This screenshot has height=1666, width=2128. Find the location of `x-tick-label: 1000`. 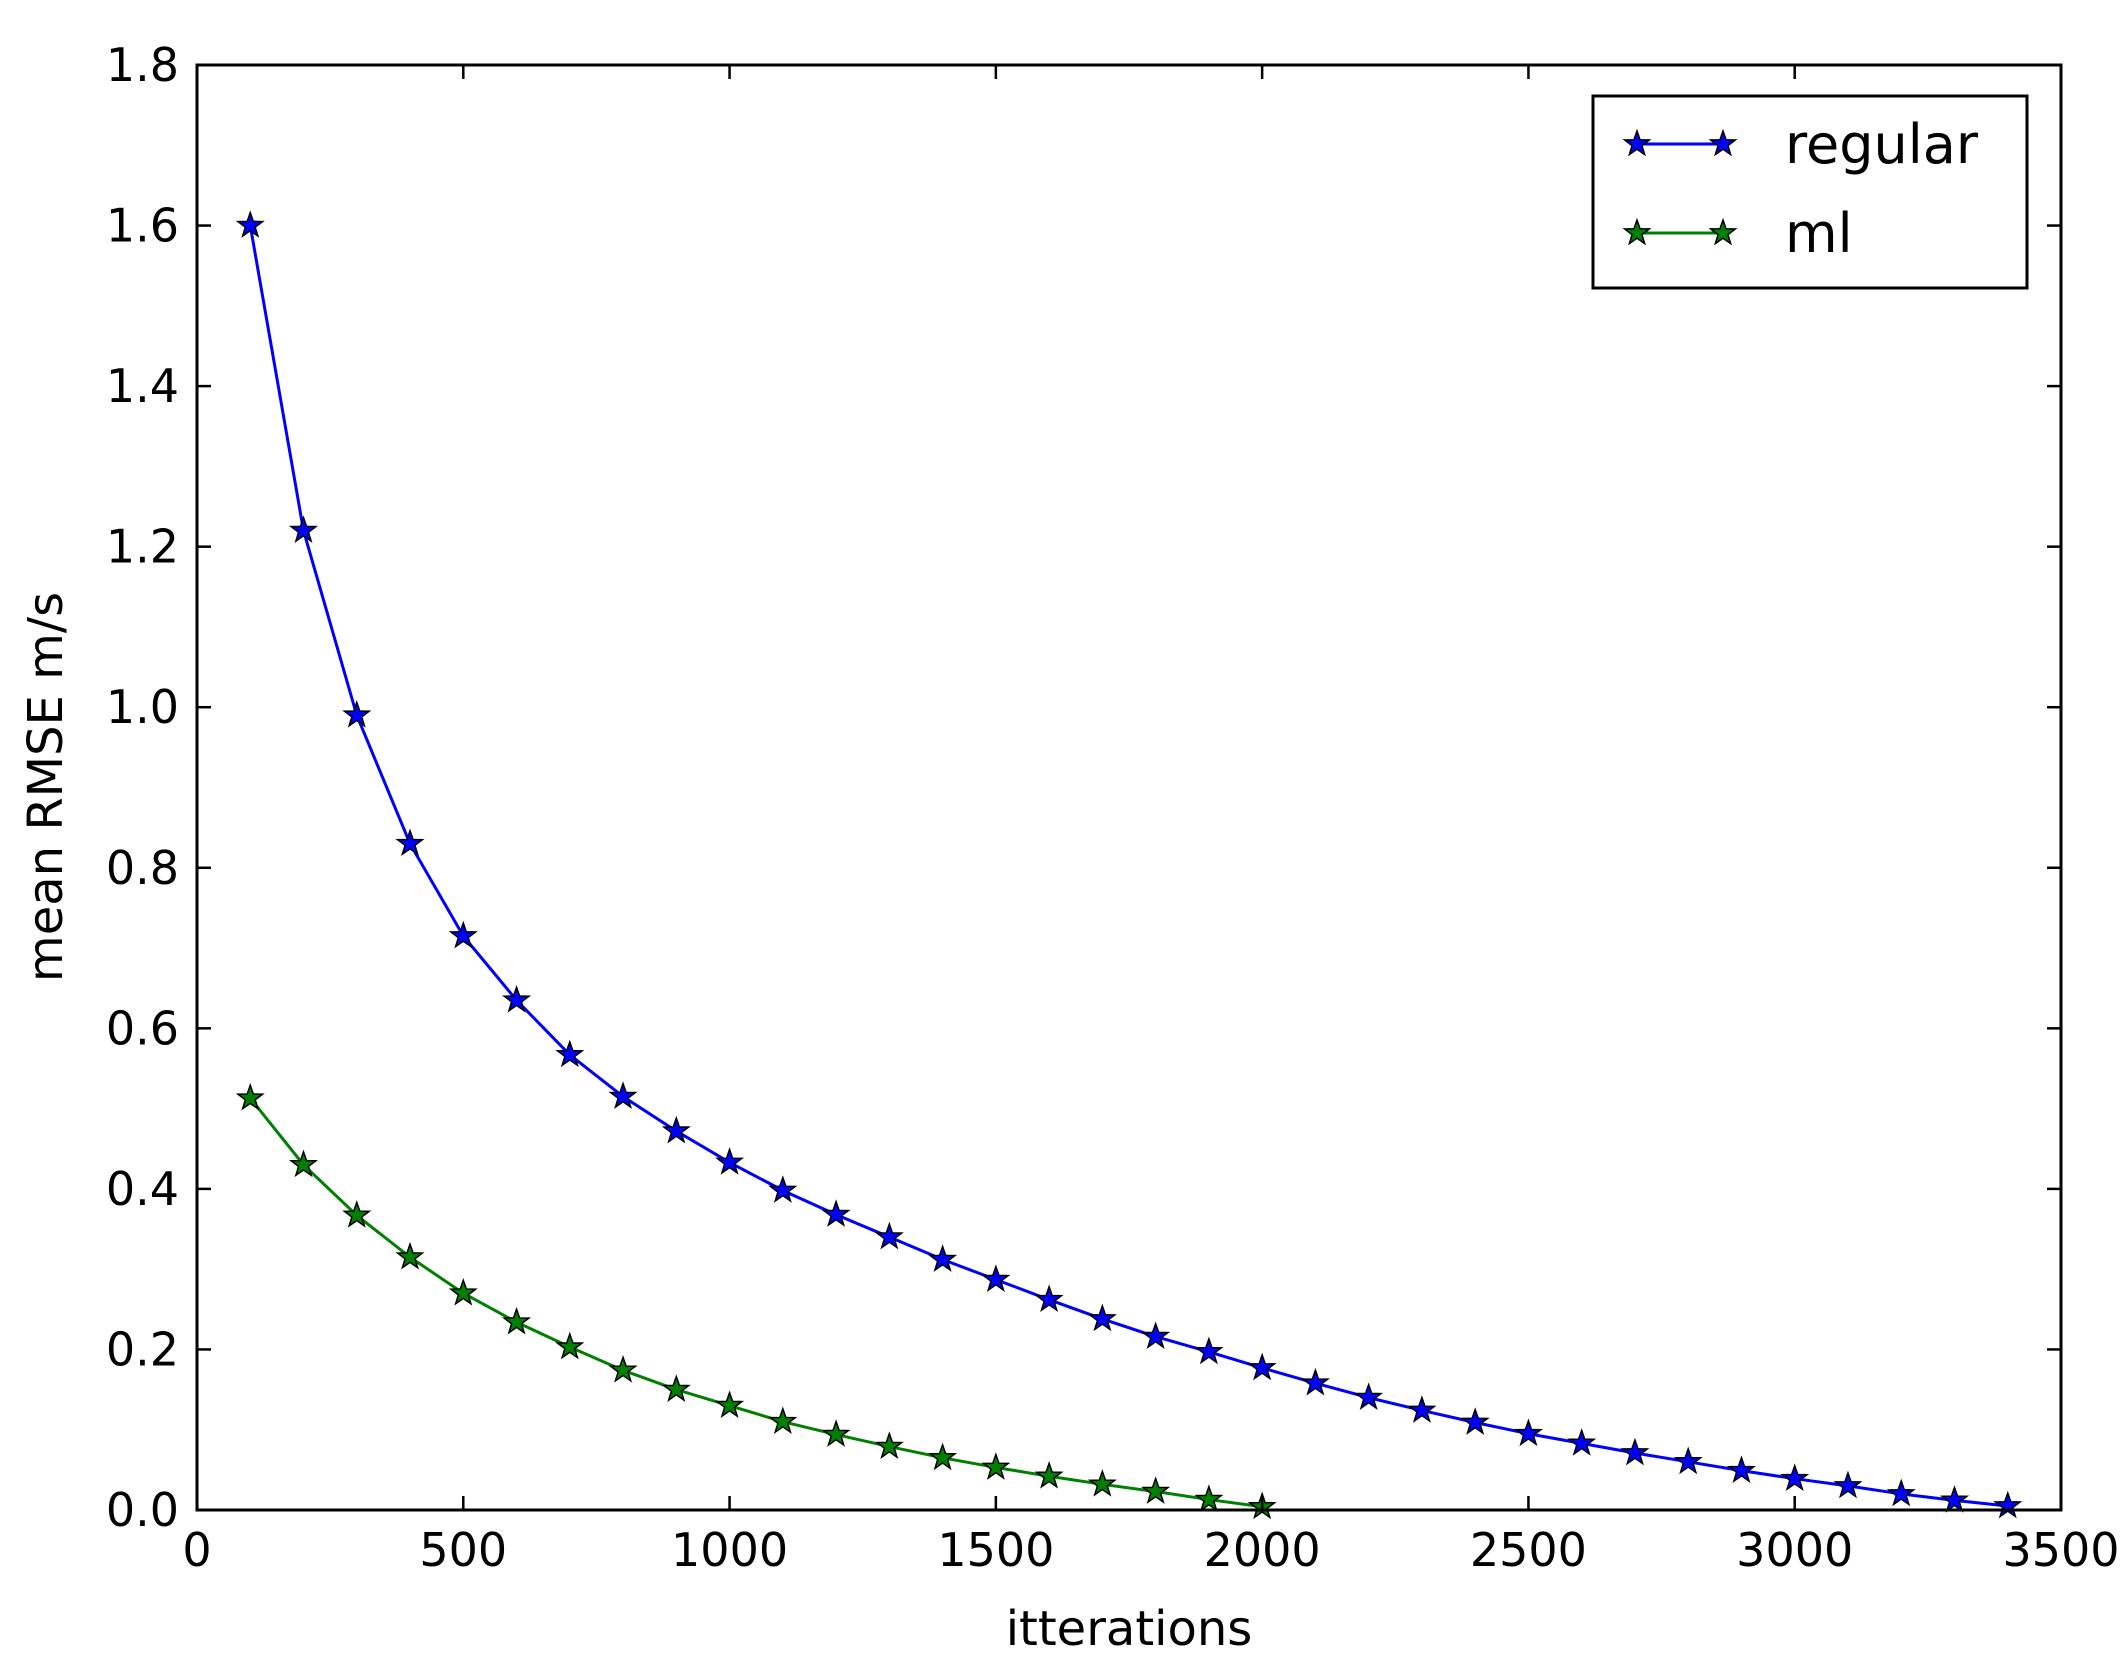

x-tick-label: 1000 is located at coordinates (729, 1550).